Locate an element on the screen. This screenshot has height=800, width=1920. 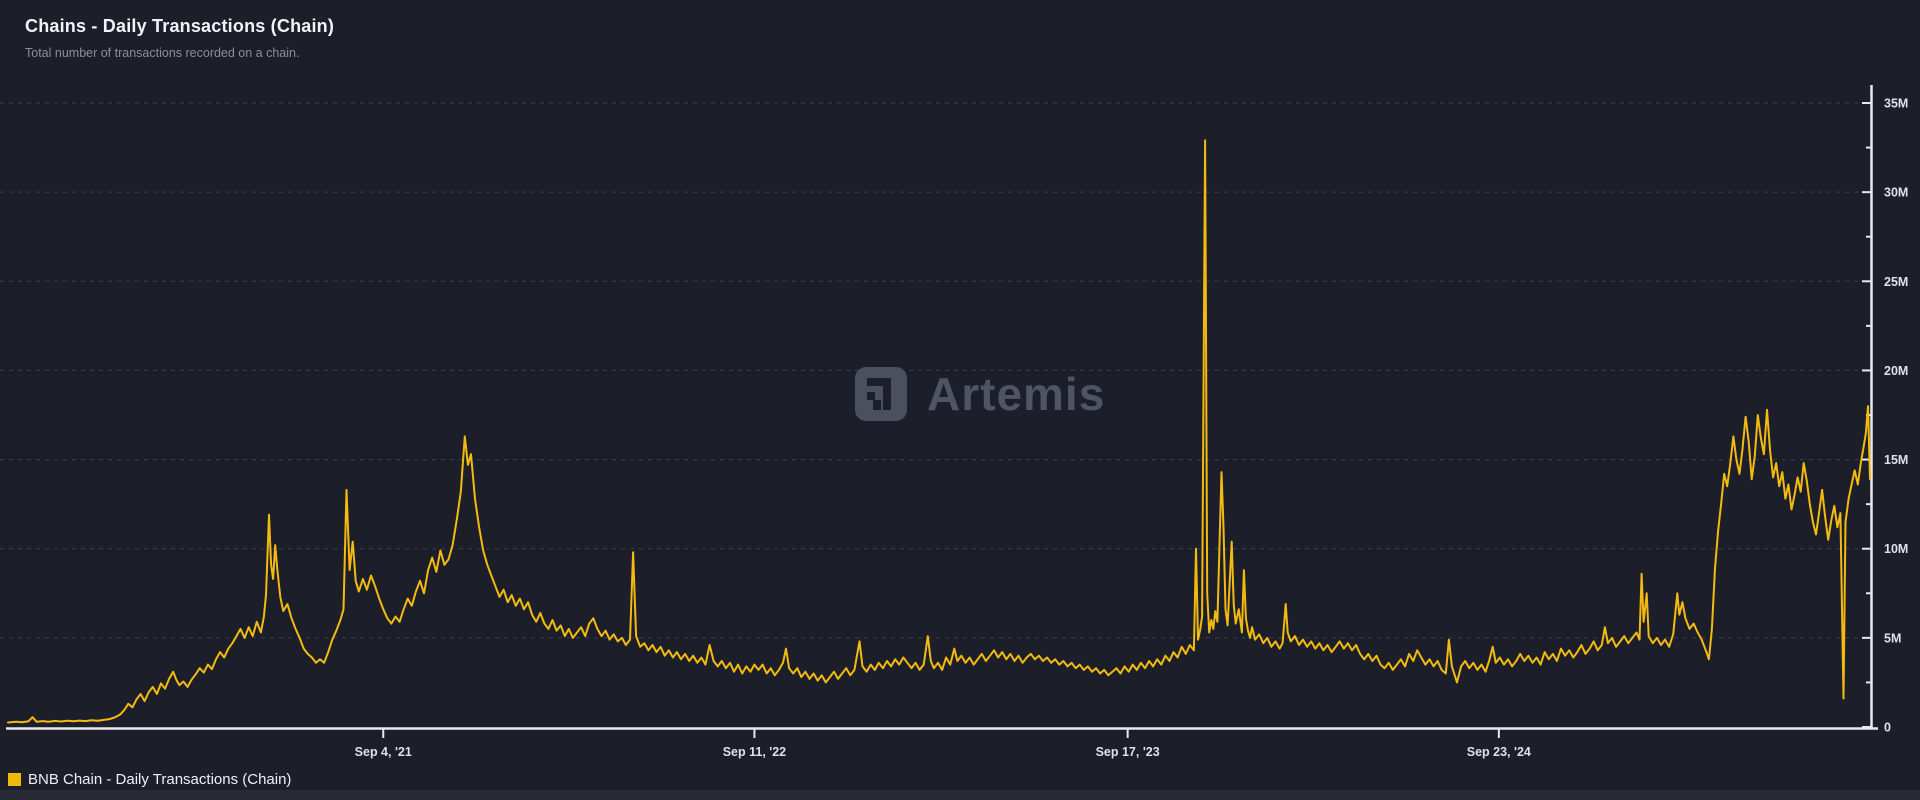
y-axis-label-0: 0 is located at coordinates (1887, 728).